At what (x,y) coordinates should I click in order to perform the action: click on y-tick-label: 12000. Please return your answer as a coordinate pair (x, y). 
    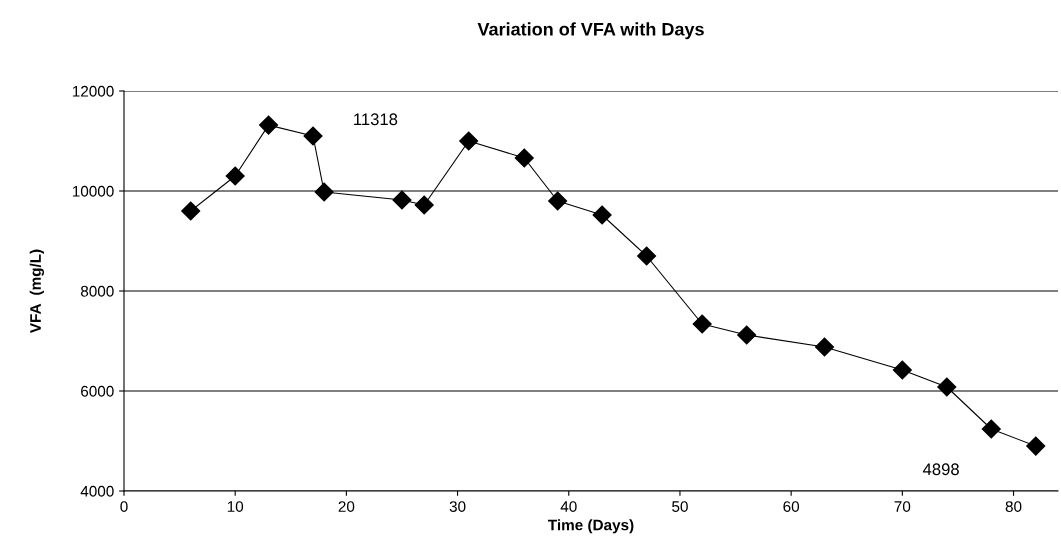
    Looking at the image, I should click on (93, 91).